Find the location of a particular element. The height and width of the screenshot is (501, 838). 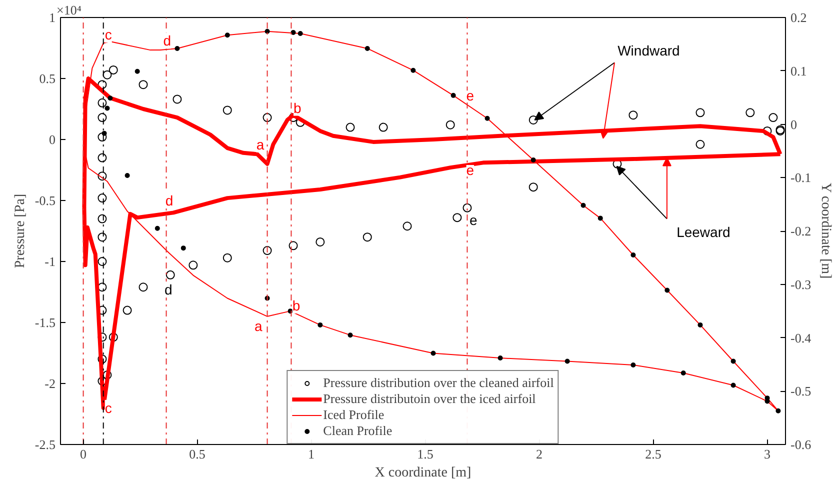

y-tick-label: -1.5 is located at coordinates (45, 322).